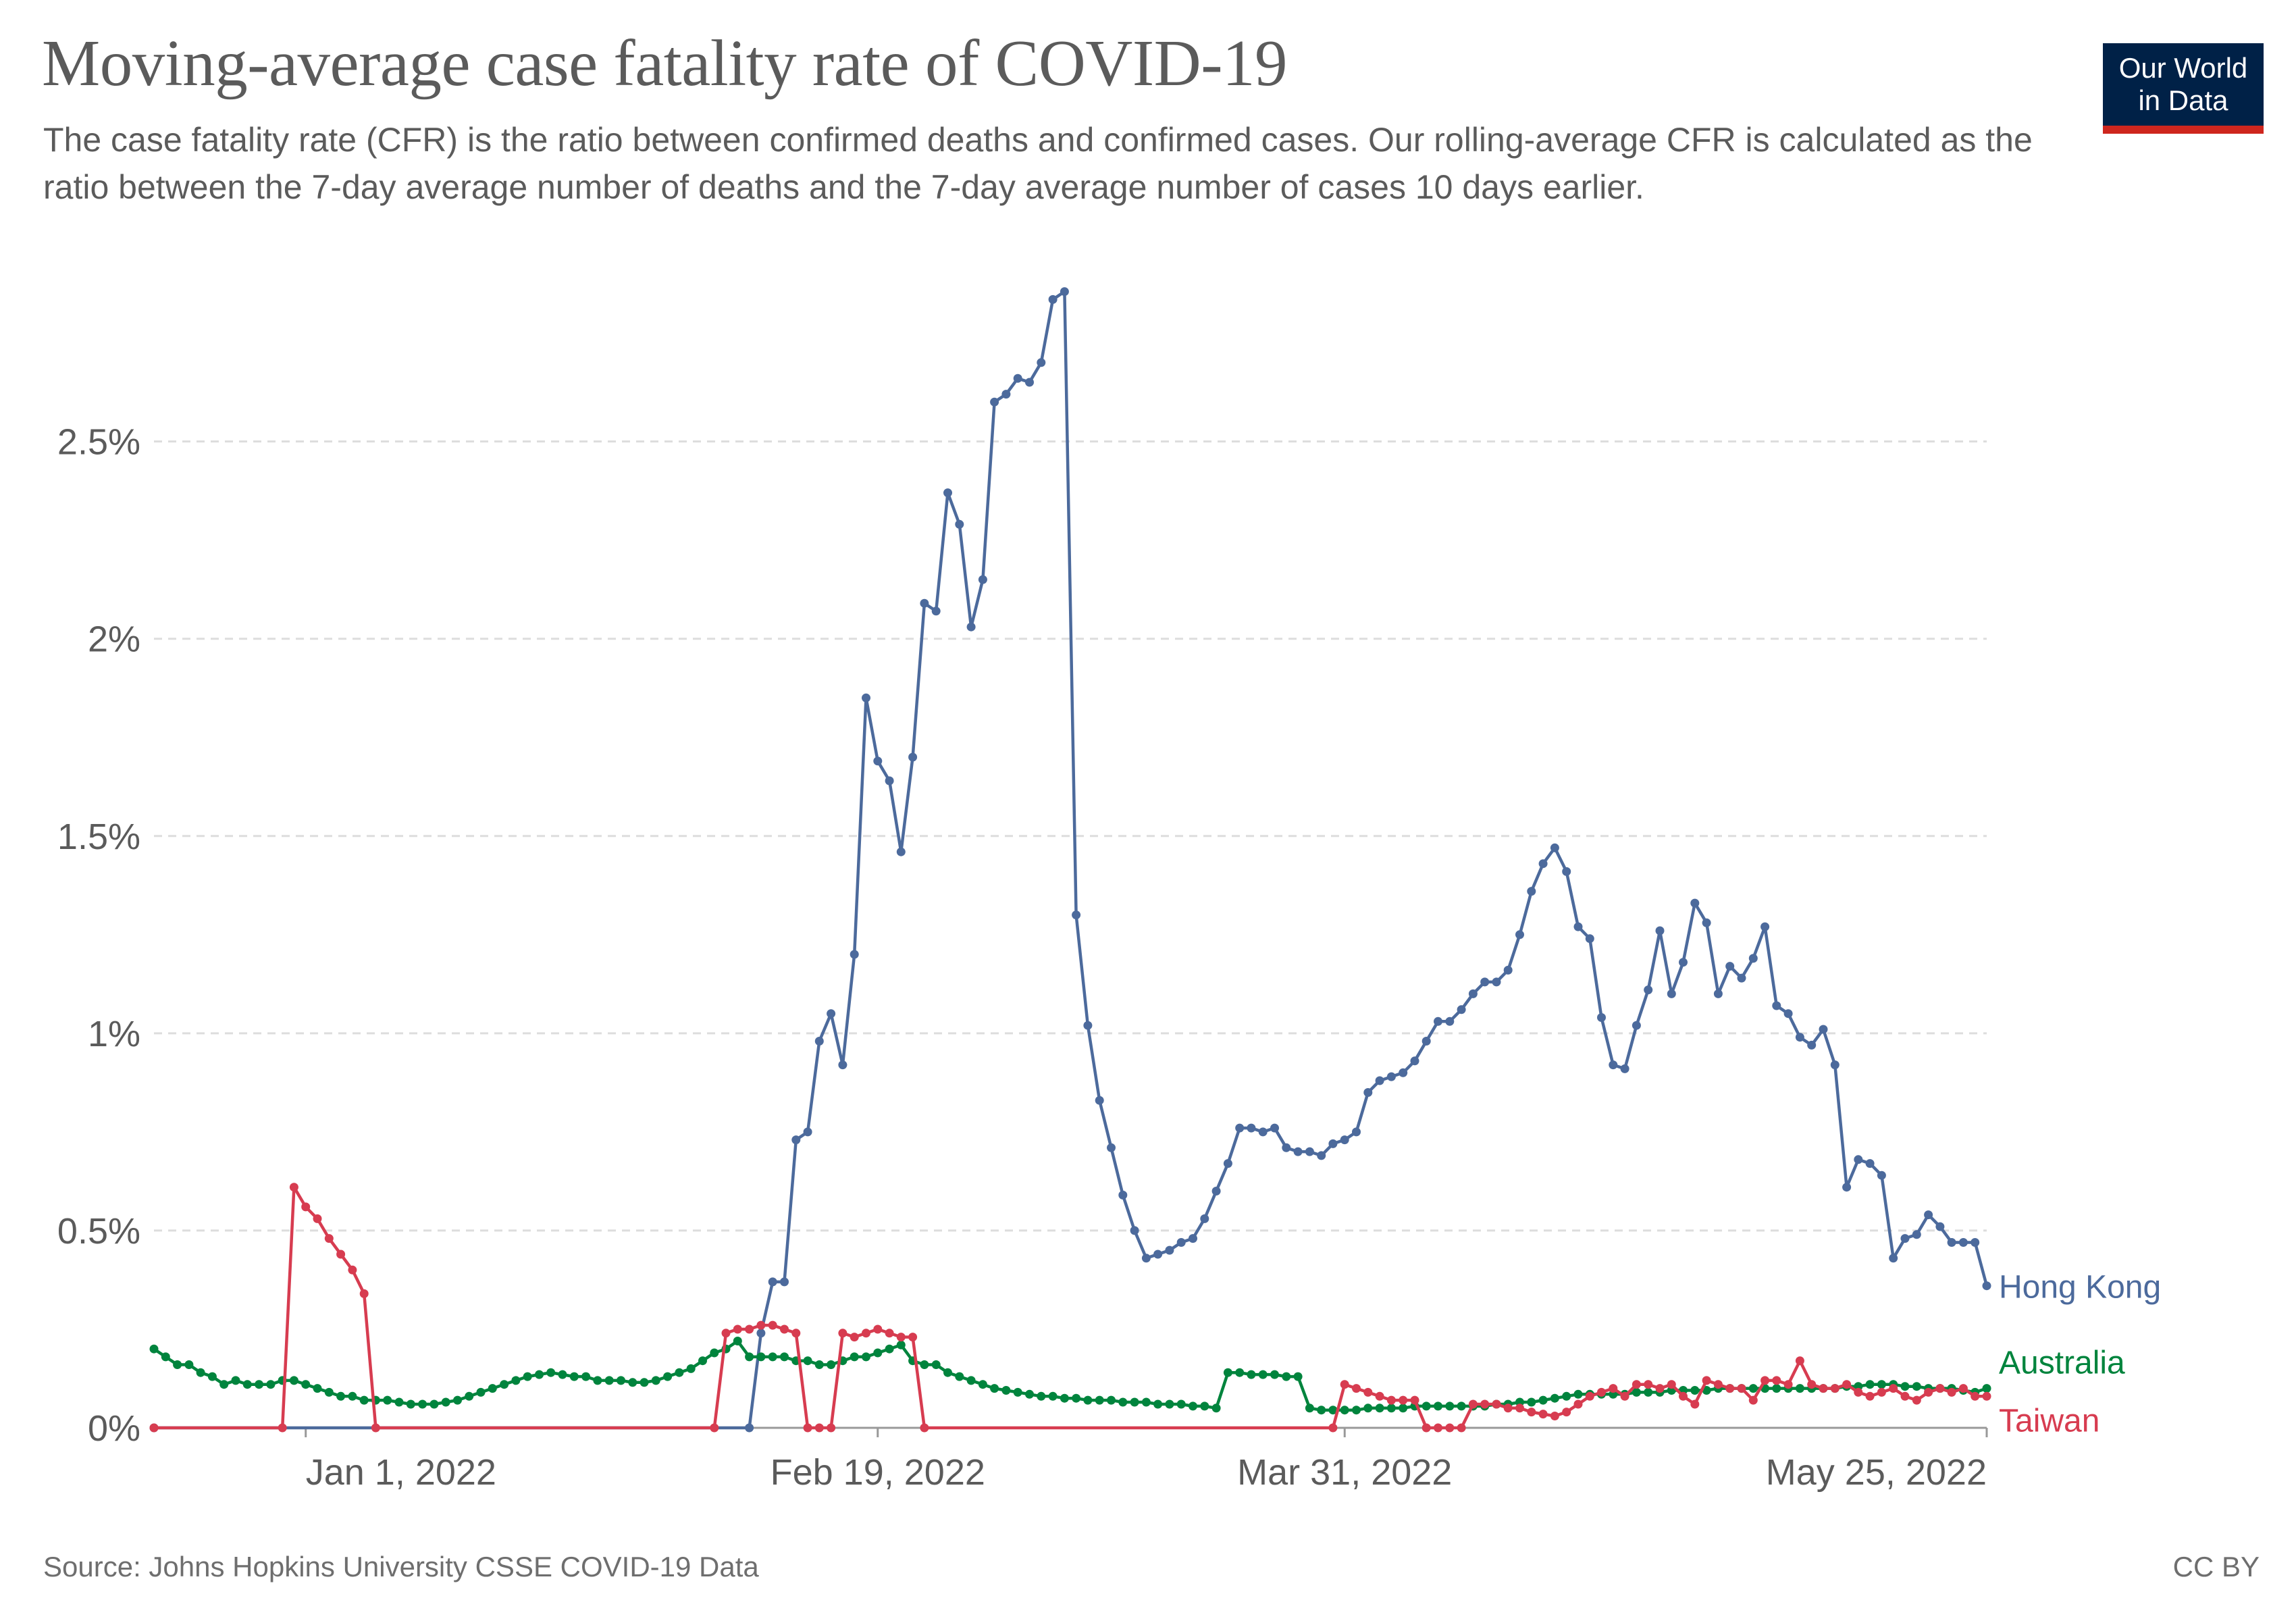 The image size is (2296, 1621). What do you see at coordinates (98, 837) in the screenshot?
I see `y-tick-label: 1.5%` at bounding box center [98, 837].